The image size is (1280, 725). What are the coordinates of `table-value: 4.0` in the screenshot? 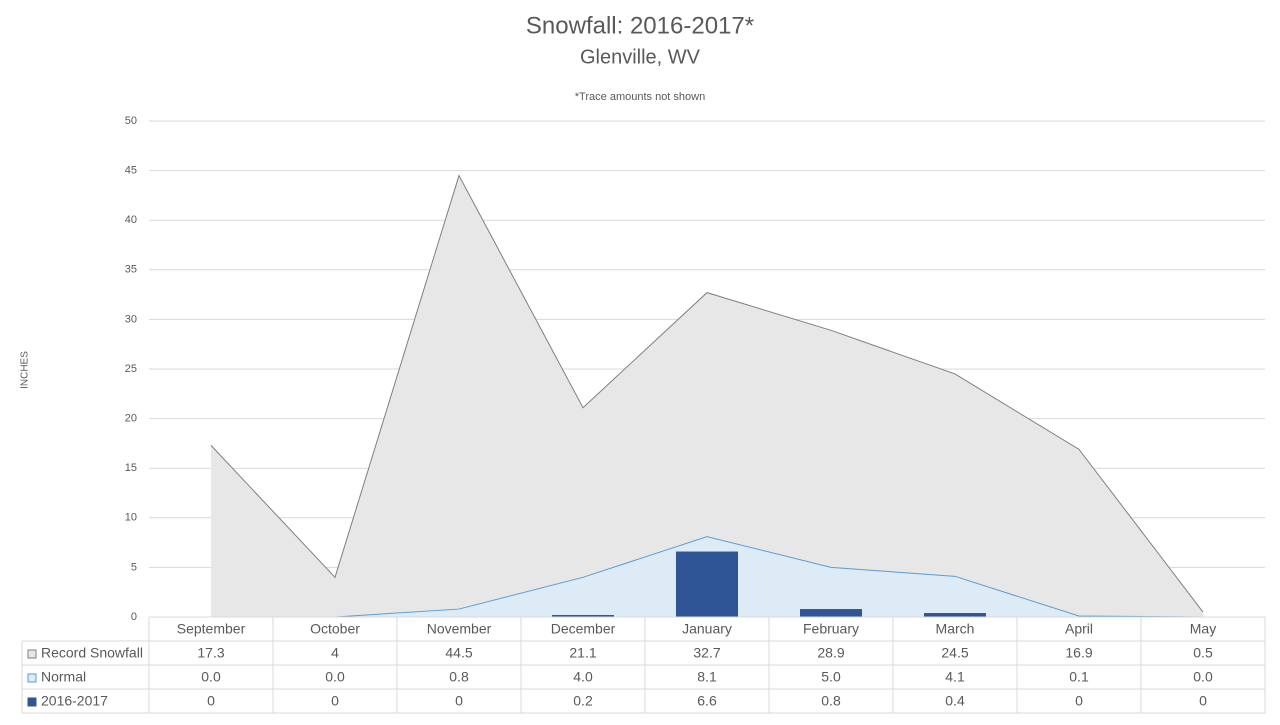 It's located at (583, 677).